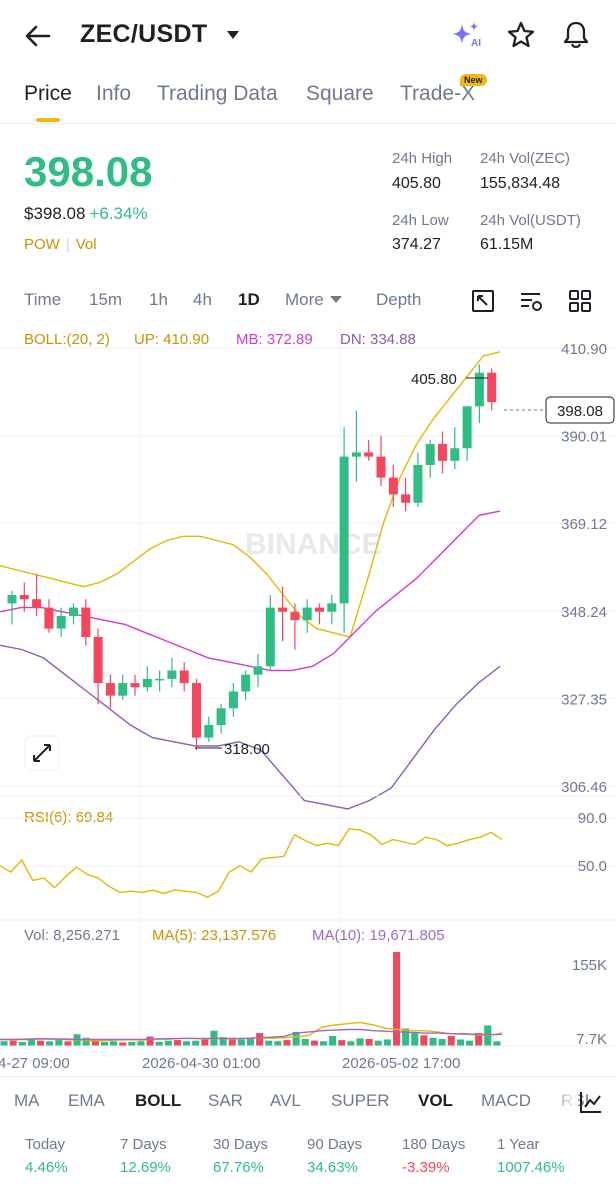 The height and width of the screenshot is (1200, 616). Describe the element at coordinates (118, 213) in the screenshot. I see `price-change-pct: +6.34%` at that location.